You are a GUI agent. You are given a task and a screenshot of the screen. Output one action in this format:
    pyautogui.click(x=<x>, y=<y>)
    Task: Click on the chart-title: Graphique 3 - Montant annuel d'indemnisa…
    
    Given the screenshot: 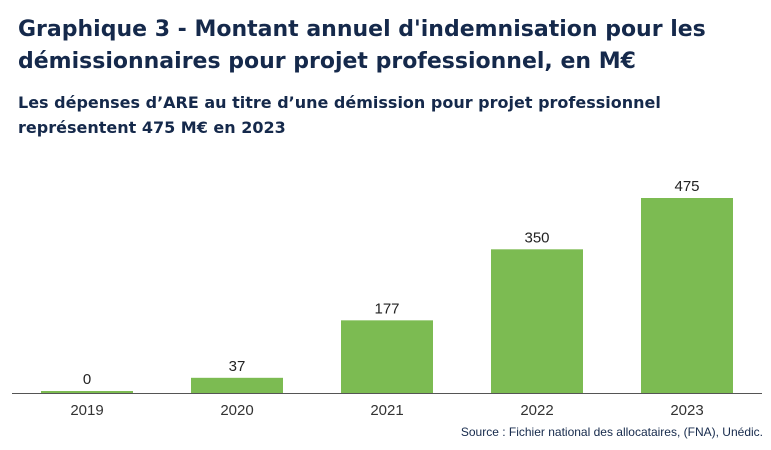 What is the action you would take?
    pyautogui.click(x=362, y=45)
    